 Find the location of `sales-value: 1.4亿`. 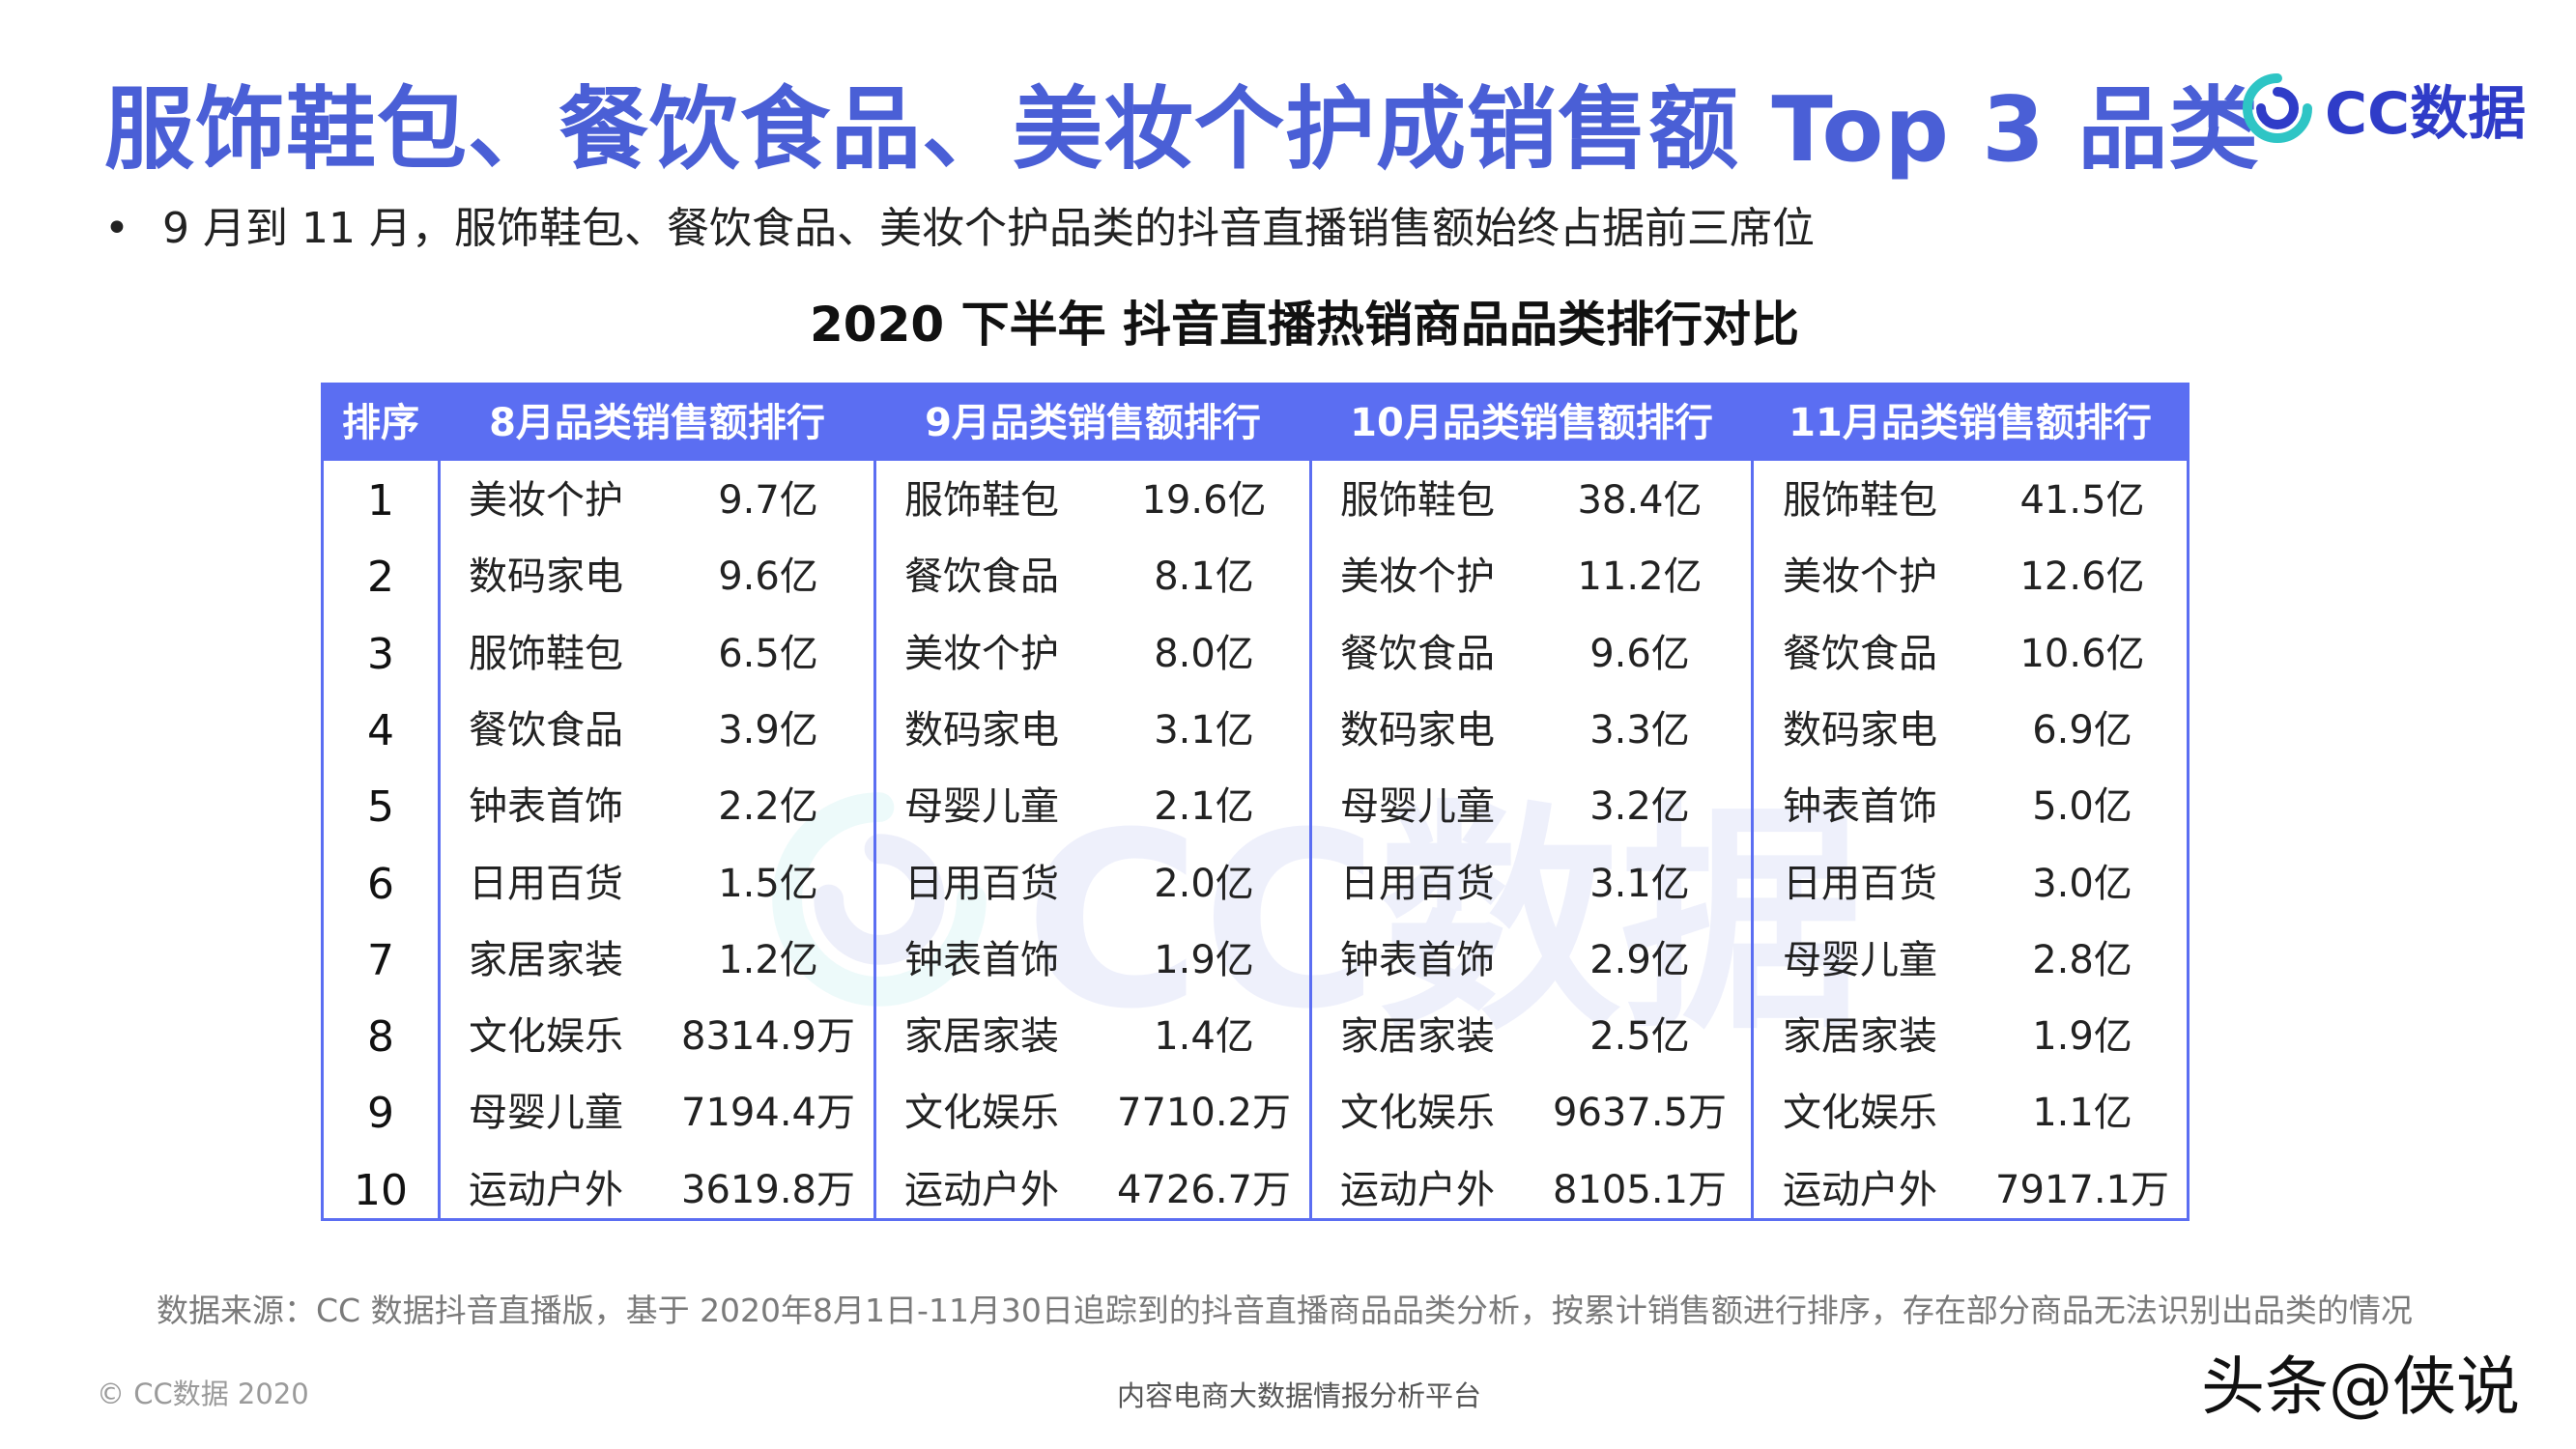

sales-value: 1.4亿 is located at coordinates (1204, 1037).